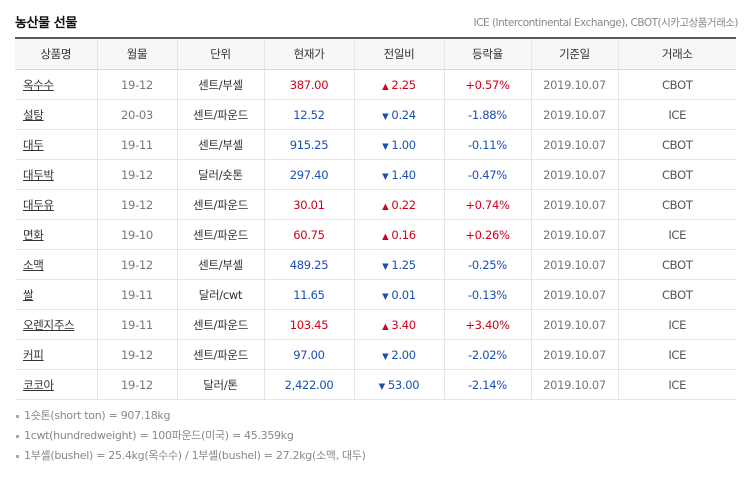 The height and width of the screenshot is (478, 746). What do you see at coordinates (487, 54) in the screenshot?
I see `header-rate: 등락율` at bounding box center [487, 54].